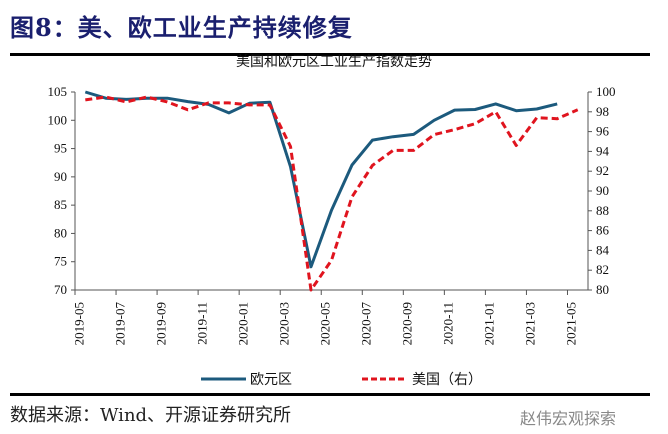  I want to click on x-tick-label: 2021-03, so click(530, 323).